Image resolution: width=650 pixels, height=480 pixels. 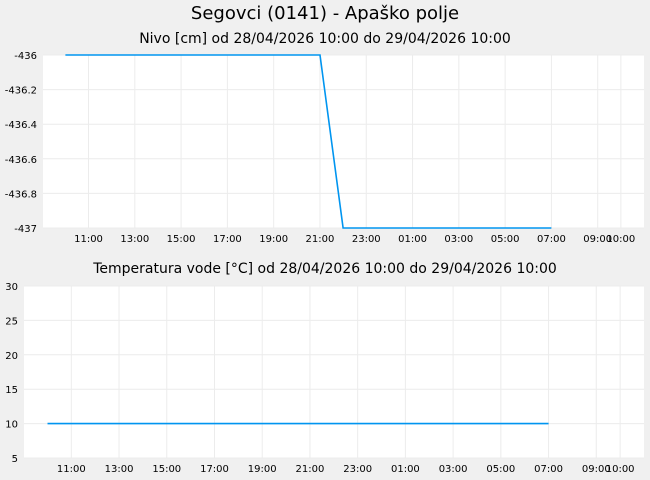 I want to click on y-tick-label: 25, so click(x=11, y=321).